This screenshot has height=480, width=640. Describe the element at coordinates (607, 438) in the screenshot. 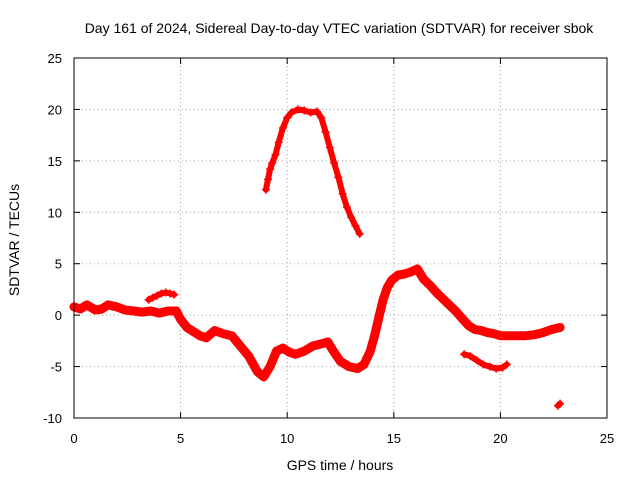

I see `x-tick-label: 25` at that location.